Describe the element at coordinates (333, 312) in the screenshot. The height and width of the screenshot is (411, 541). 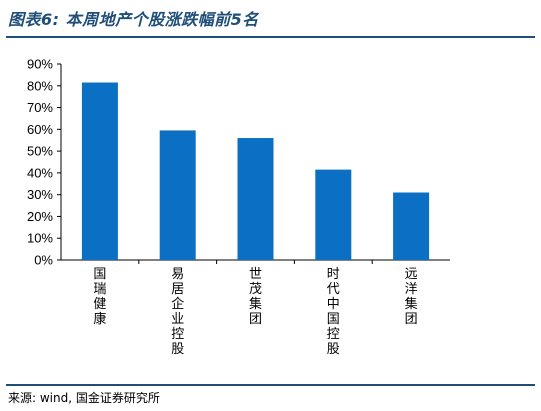
I see `x-tick-label: 时代中国控股` at that location.